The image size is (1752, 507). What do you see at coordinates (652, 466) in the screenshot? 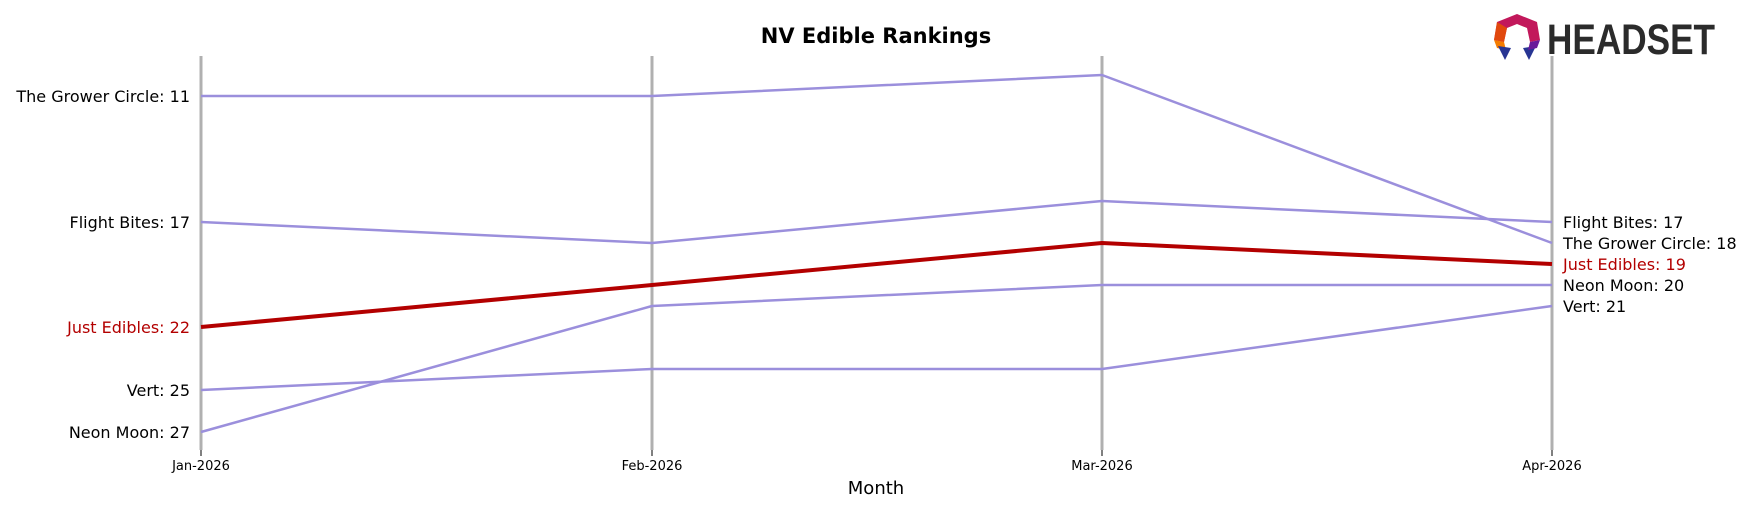
I see `x-tick-label-feb-2026: Feb-2026` at bounding box center [652, 466].